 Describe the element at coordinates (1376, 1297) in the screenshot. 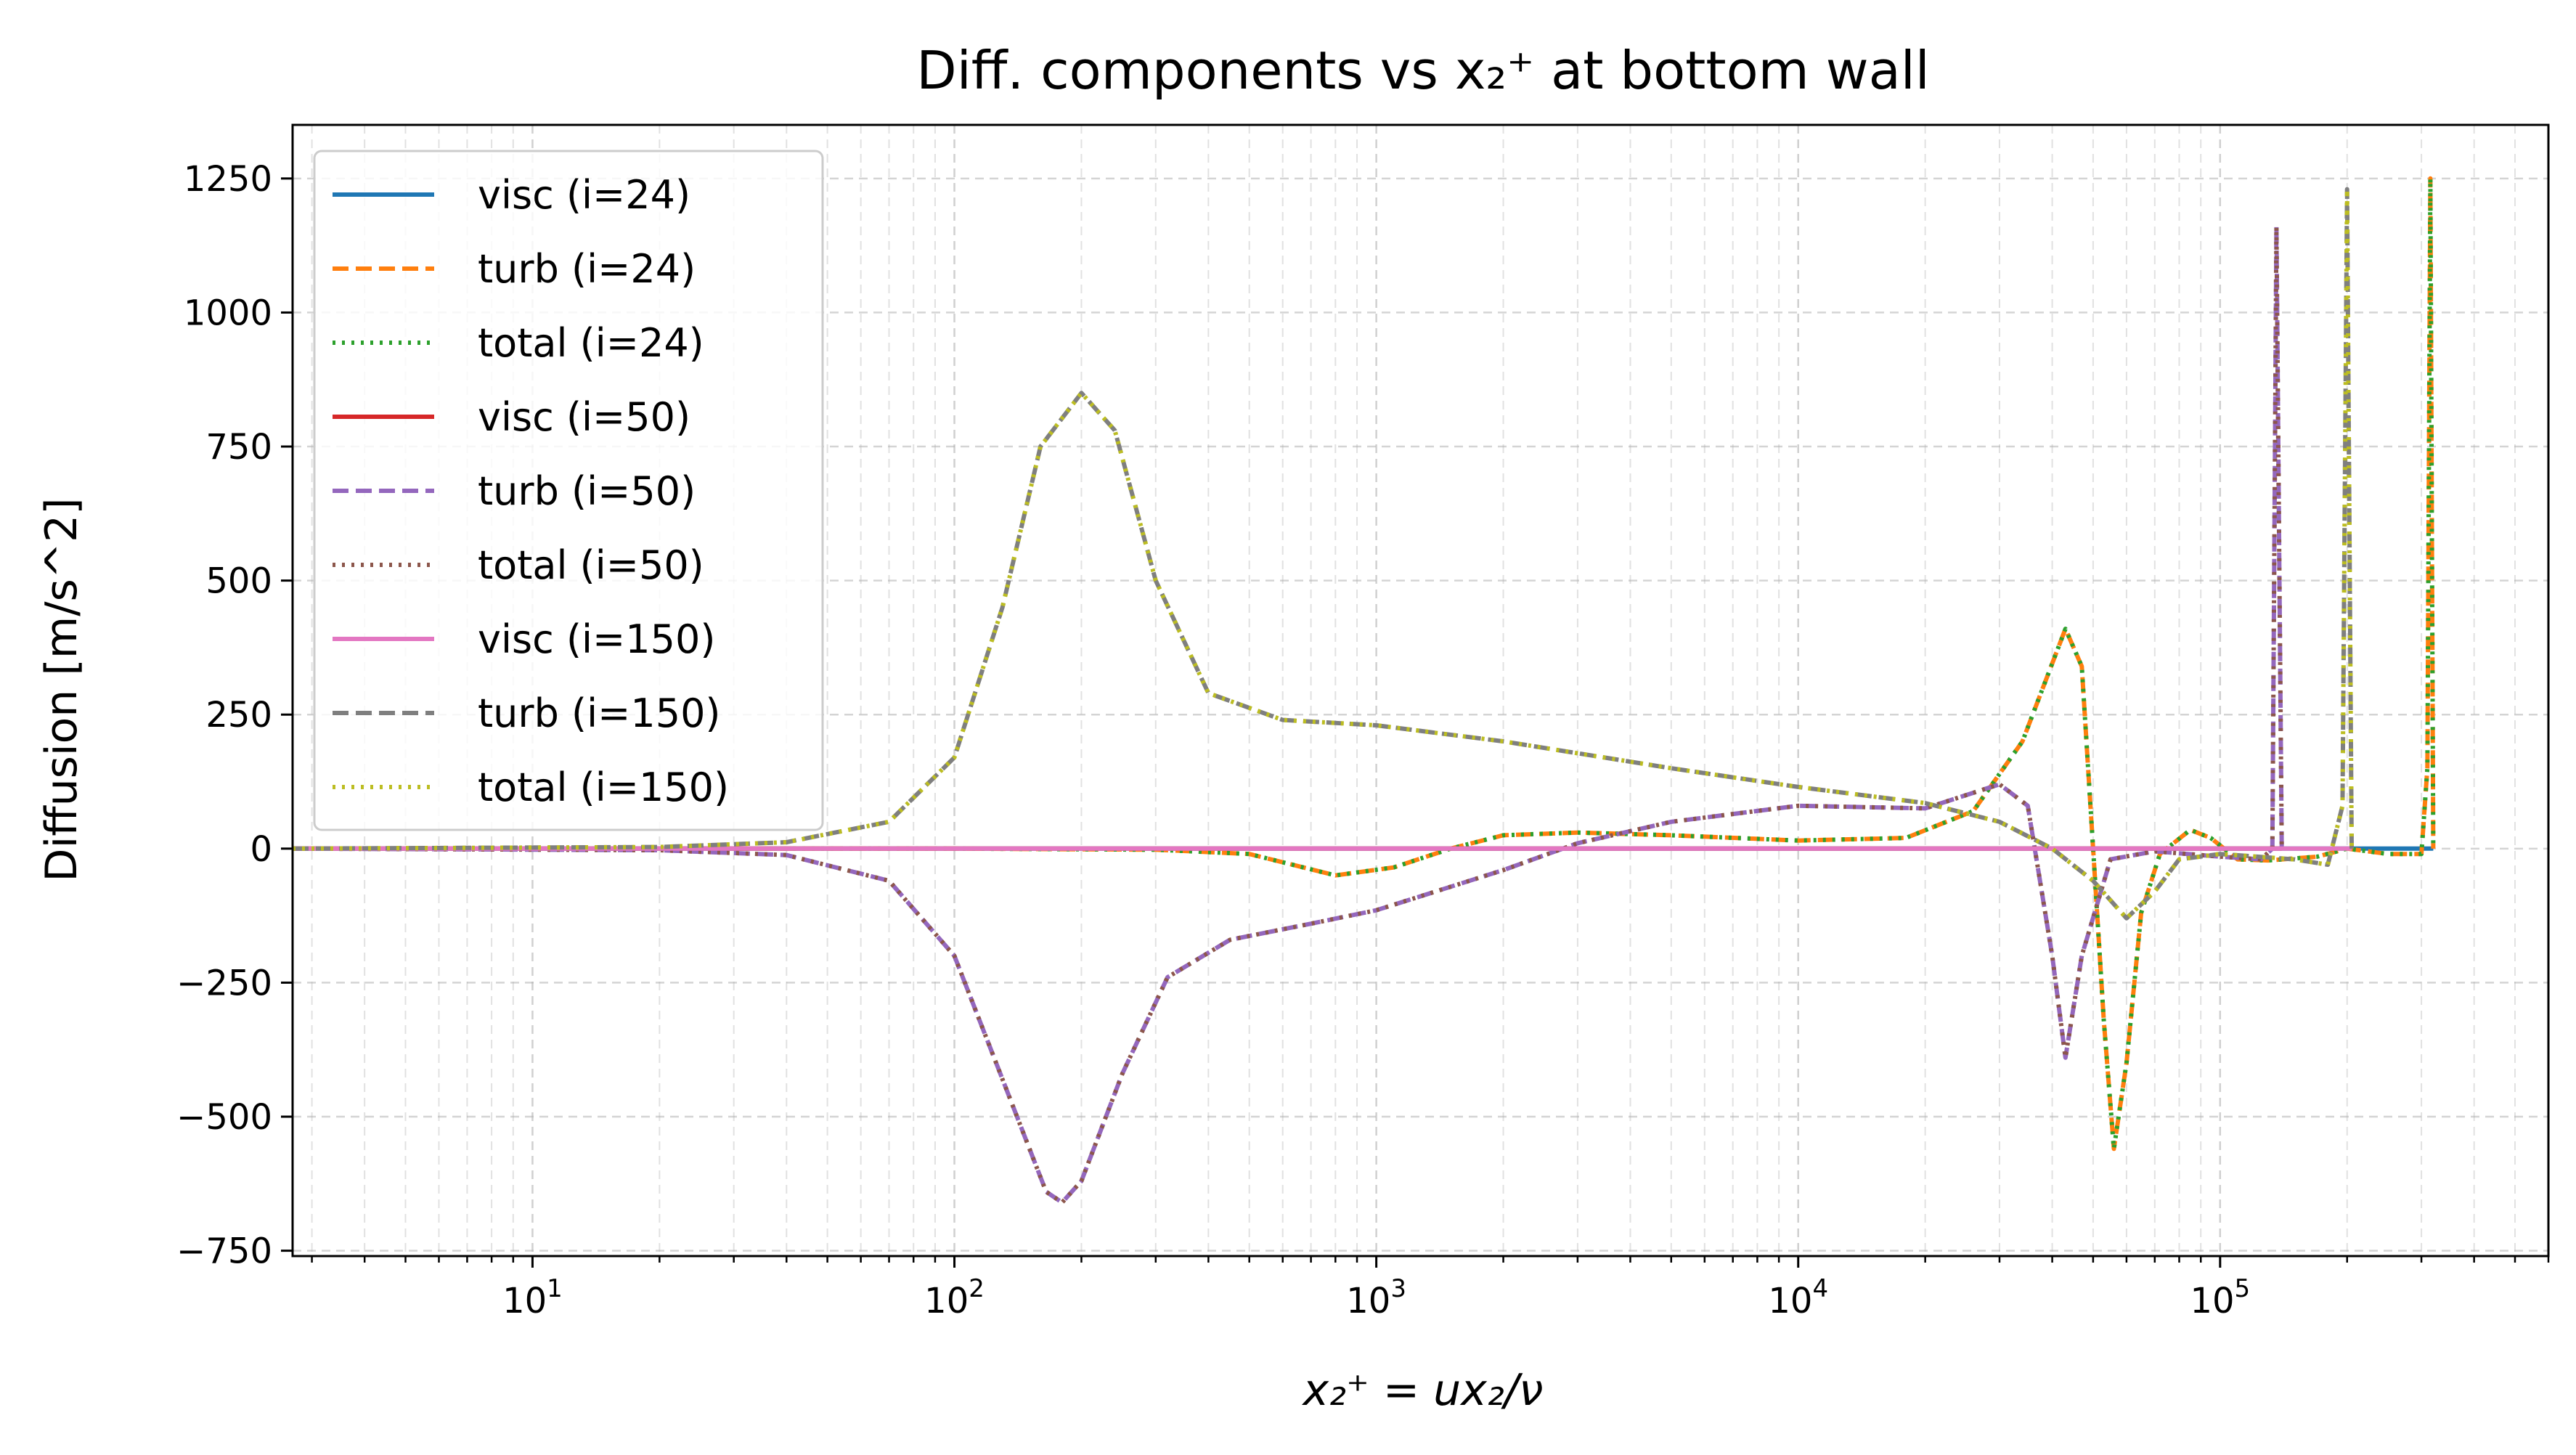

I see `x-tick-label: 10³` at that location.